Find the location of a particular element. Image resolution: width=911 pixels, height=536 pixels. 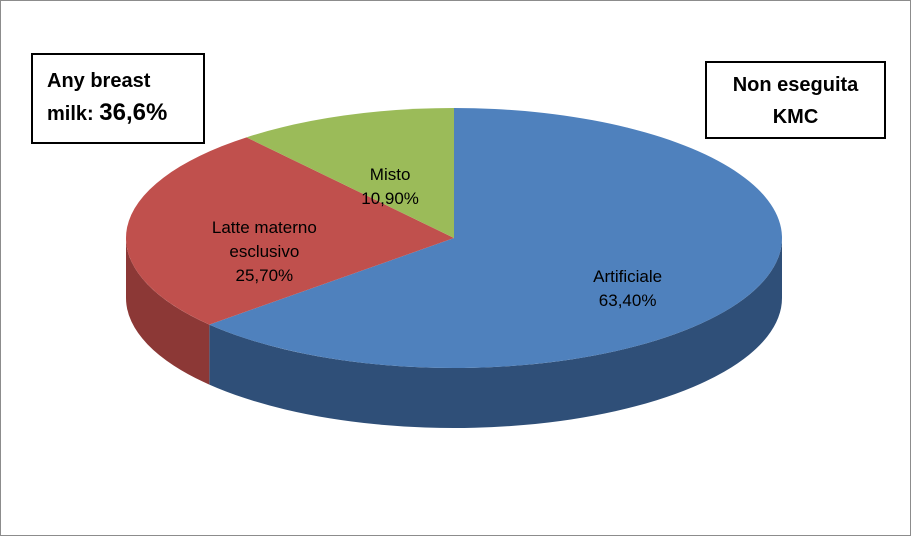

annotation-highlight: 36,6% is located at coordinates (133, 112).